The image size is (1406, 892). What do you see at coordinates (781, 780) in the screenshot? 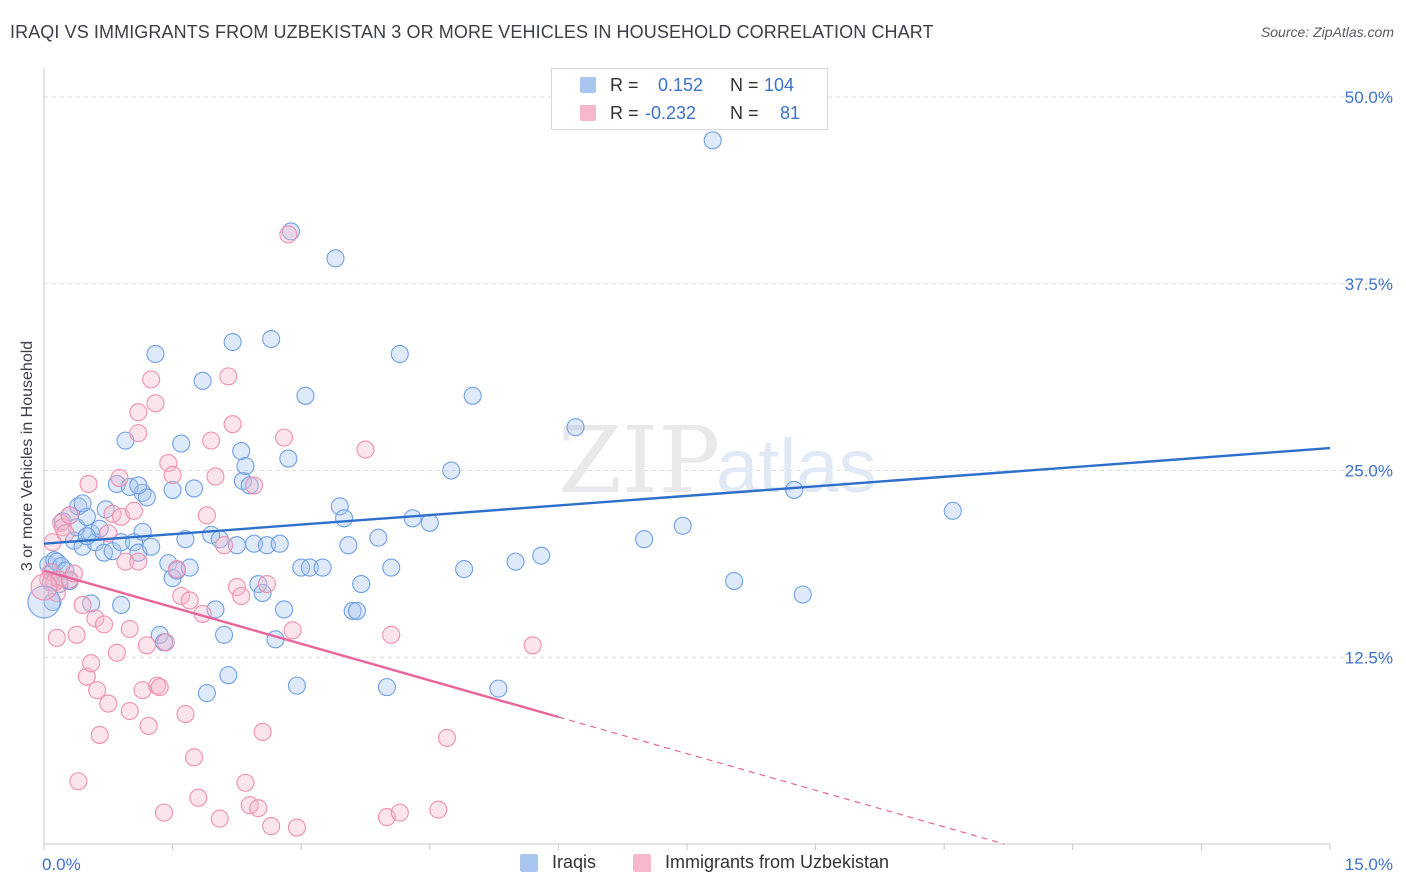
I see `uzbekistan-trend-extension` at bounding box center [781, 780].